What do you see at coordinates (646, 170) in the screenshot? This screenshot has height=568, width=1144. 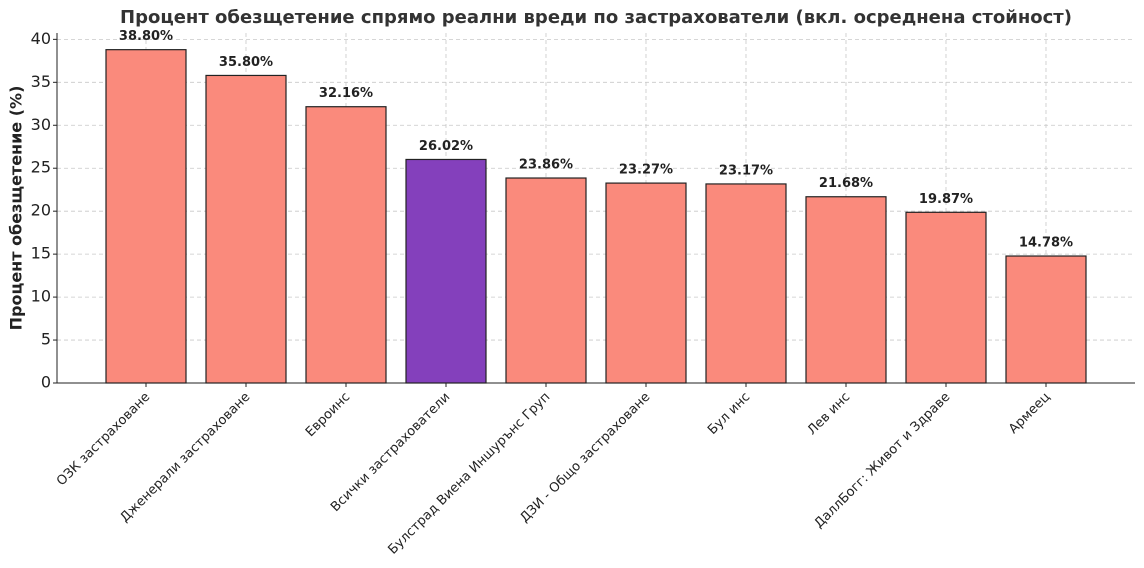 I see `value-label: 23.27%` at bounding box center [646, 170].